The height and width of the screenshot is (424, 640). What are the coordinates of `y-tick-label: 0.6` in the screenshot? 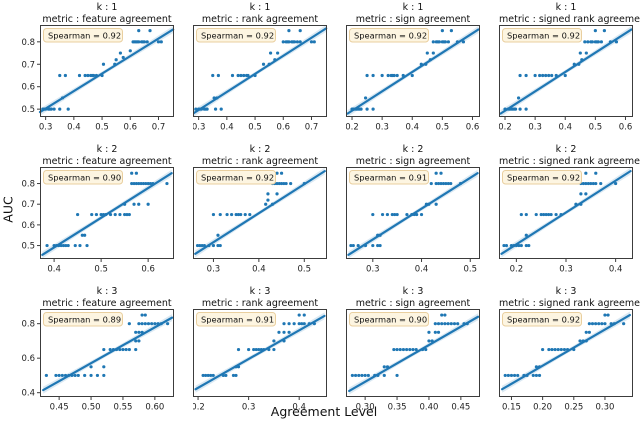 It's located at (28, 88).